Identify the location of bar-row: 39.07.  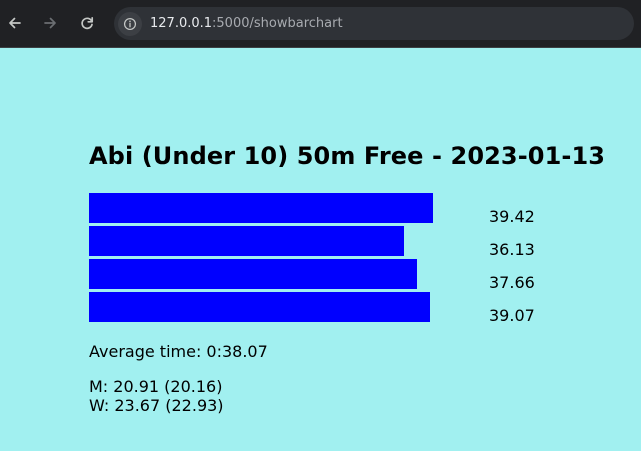
(319, 308).